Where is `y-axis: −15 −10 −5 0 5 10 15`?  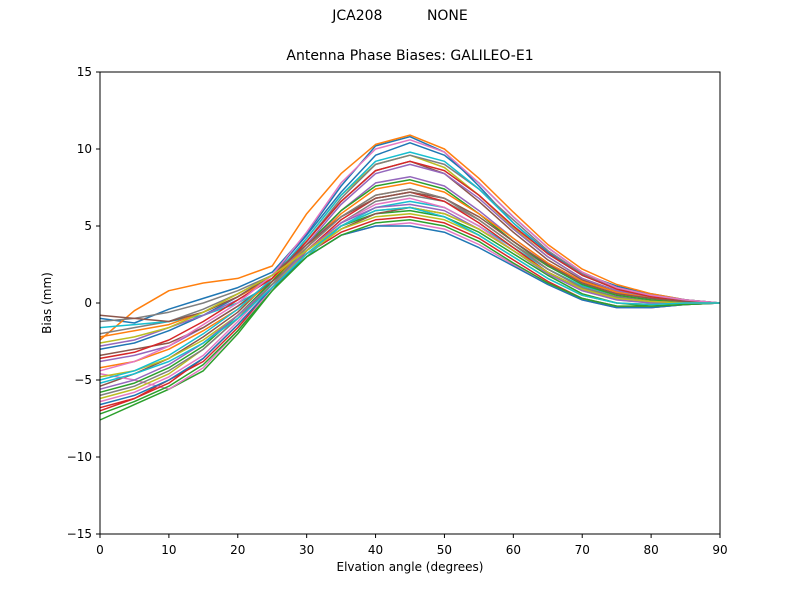 y-axis: −15 −10 −5 0 5 10 15 is located at coordinates (83, 303).